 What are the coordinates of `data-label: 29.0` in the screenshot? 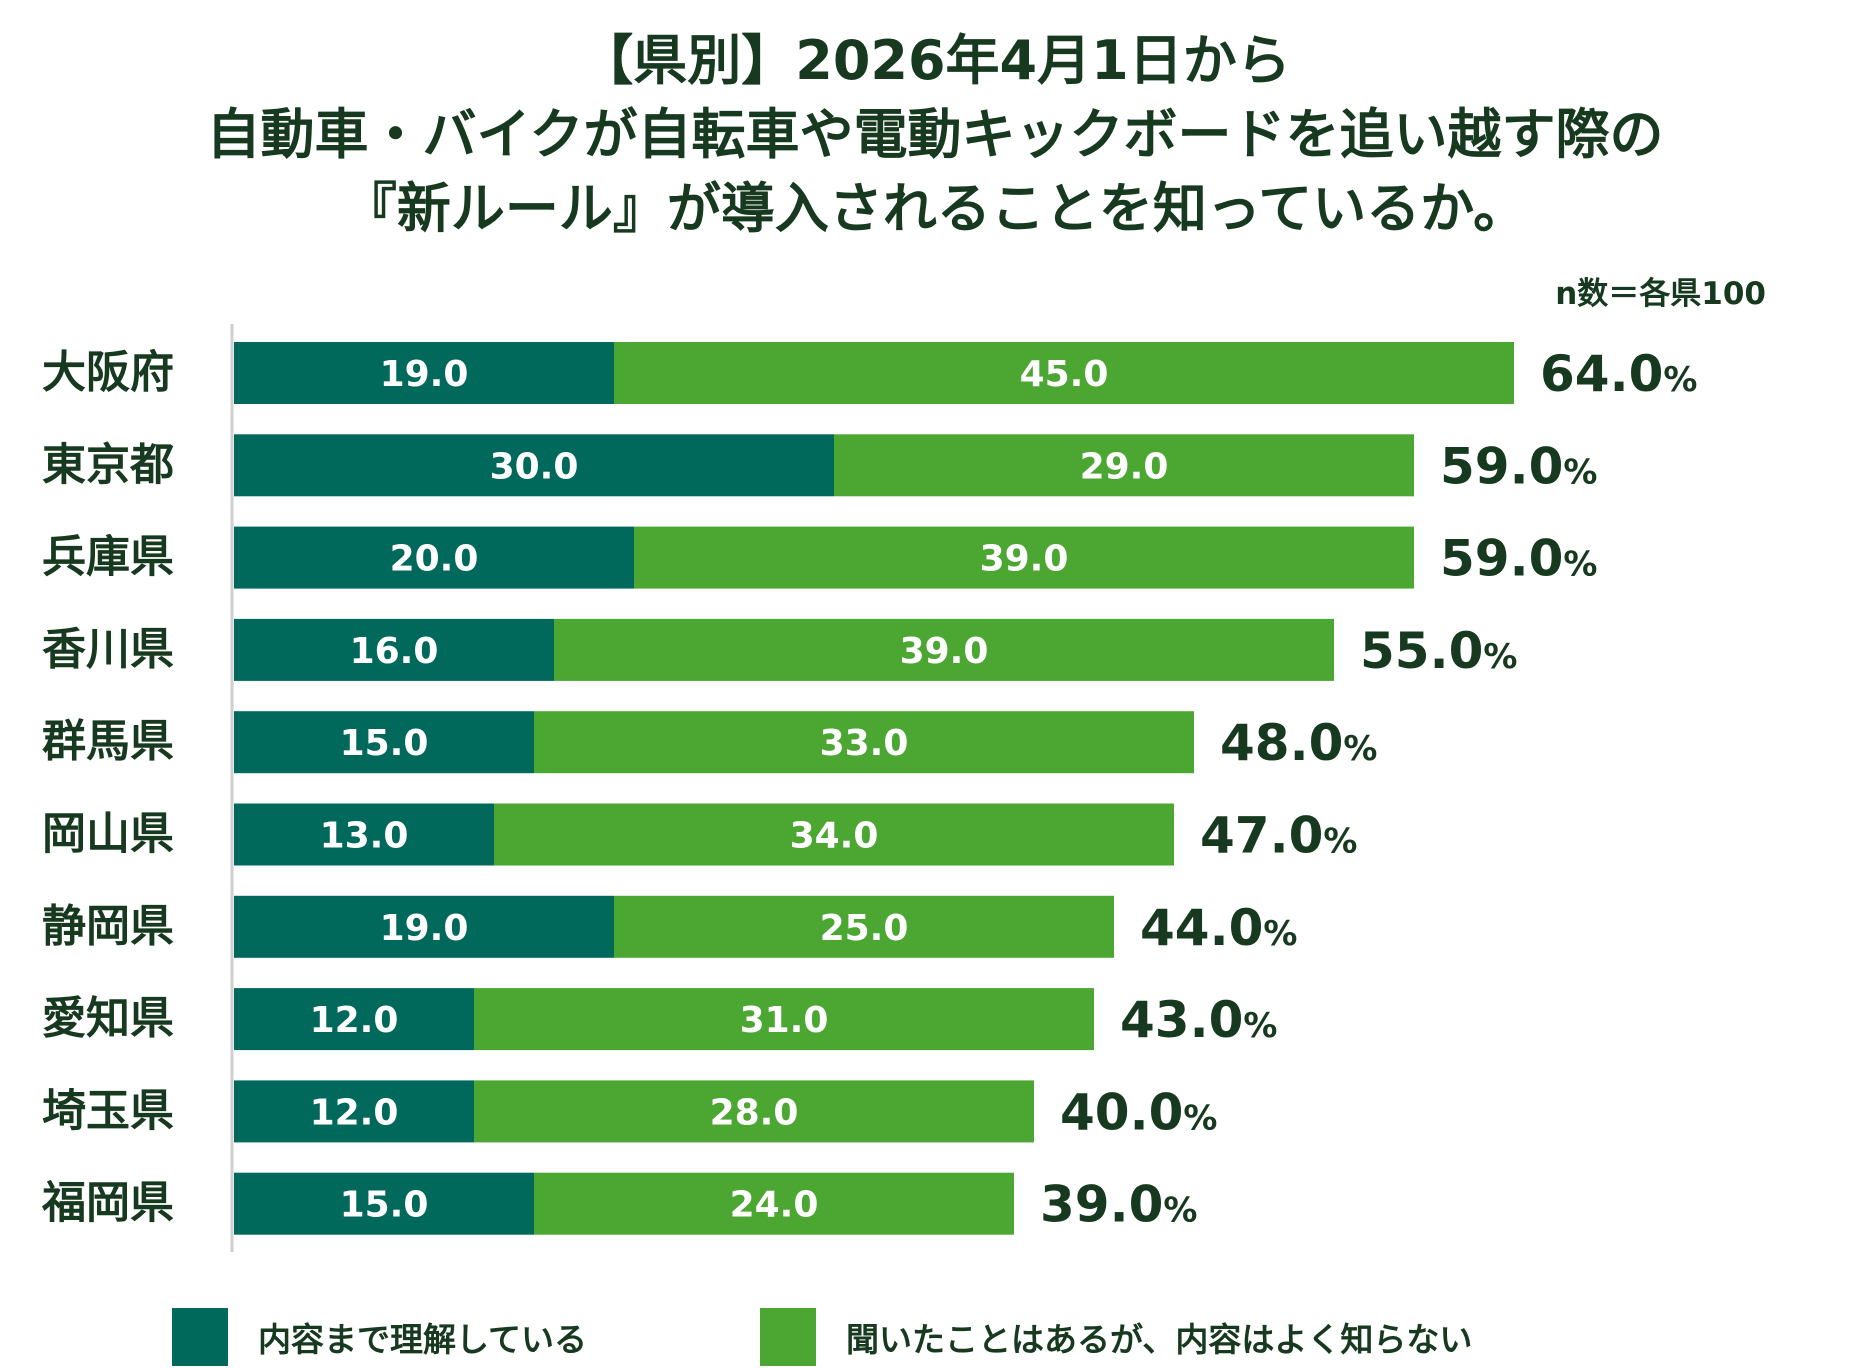 It's located at (1124, 466).